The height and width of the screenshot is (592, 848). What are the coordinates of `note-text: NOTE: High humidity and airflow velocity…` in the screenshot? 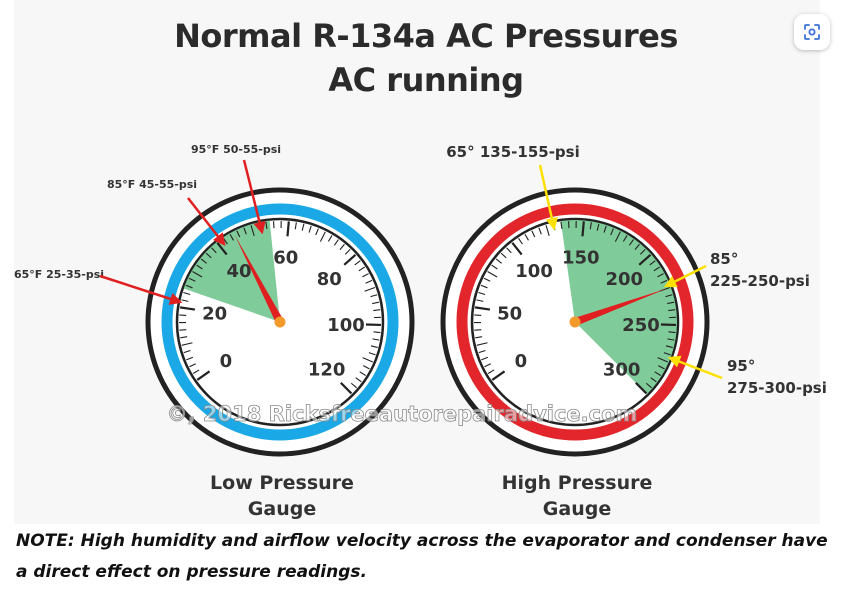 It's located at (422, 556).